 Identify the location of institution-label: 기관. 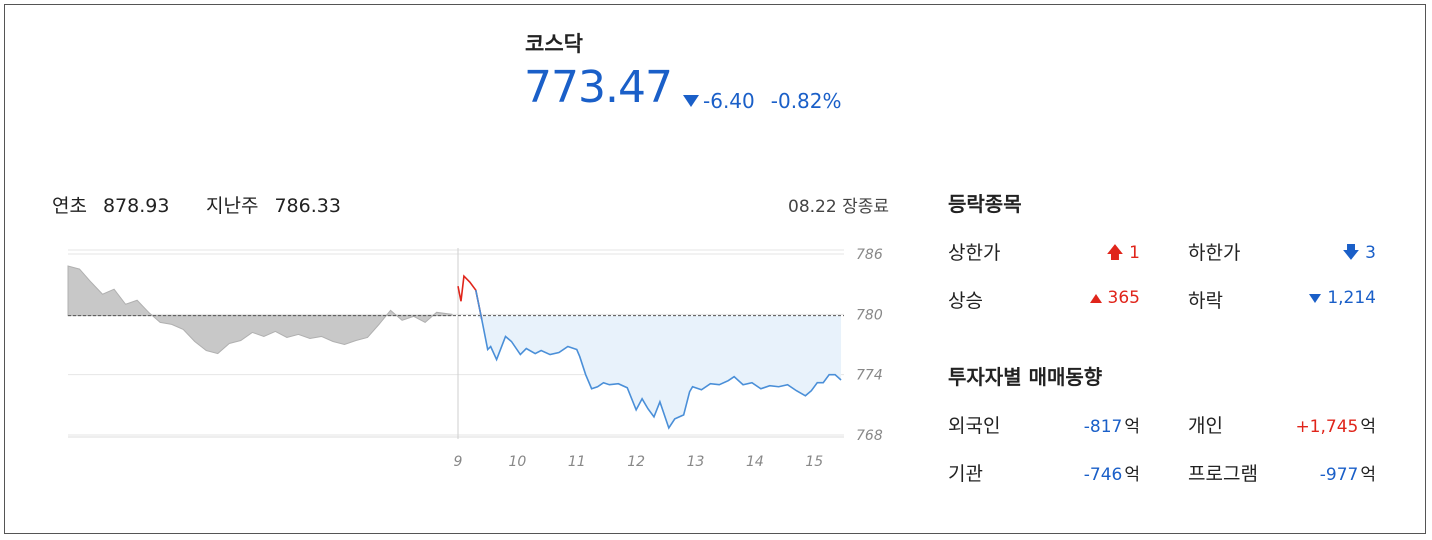
(965, 474).